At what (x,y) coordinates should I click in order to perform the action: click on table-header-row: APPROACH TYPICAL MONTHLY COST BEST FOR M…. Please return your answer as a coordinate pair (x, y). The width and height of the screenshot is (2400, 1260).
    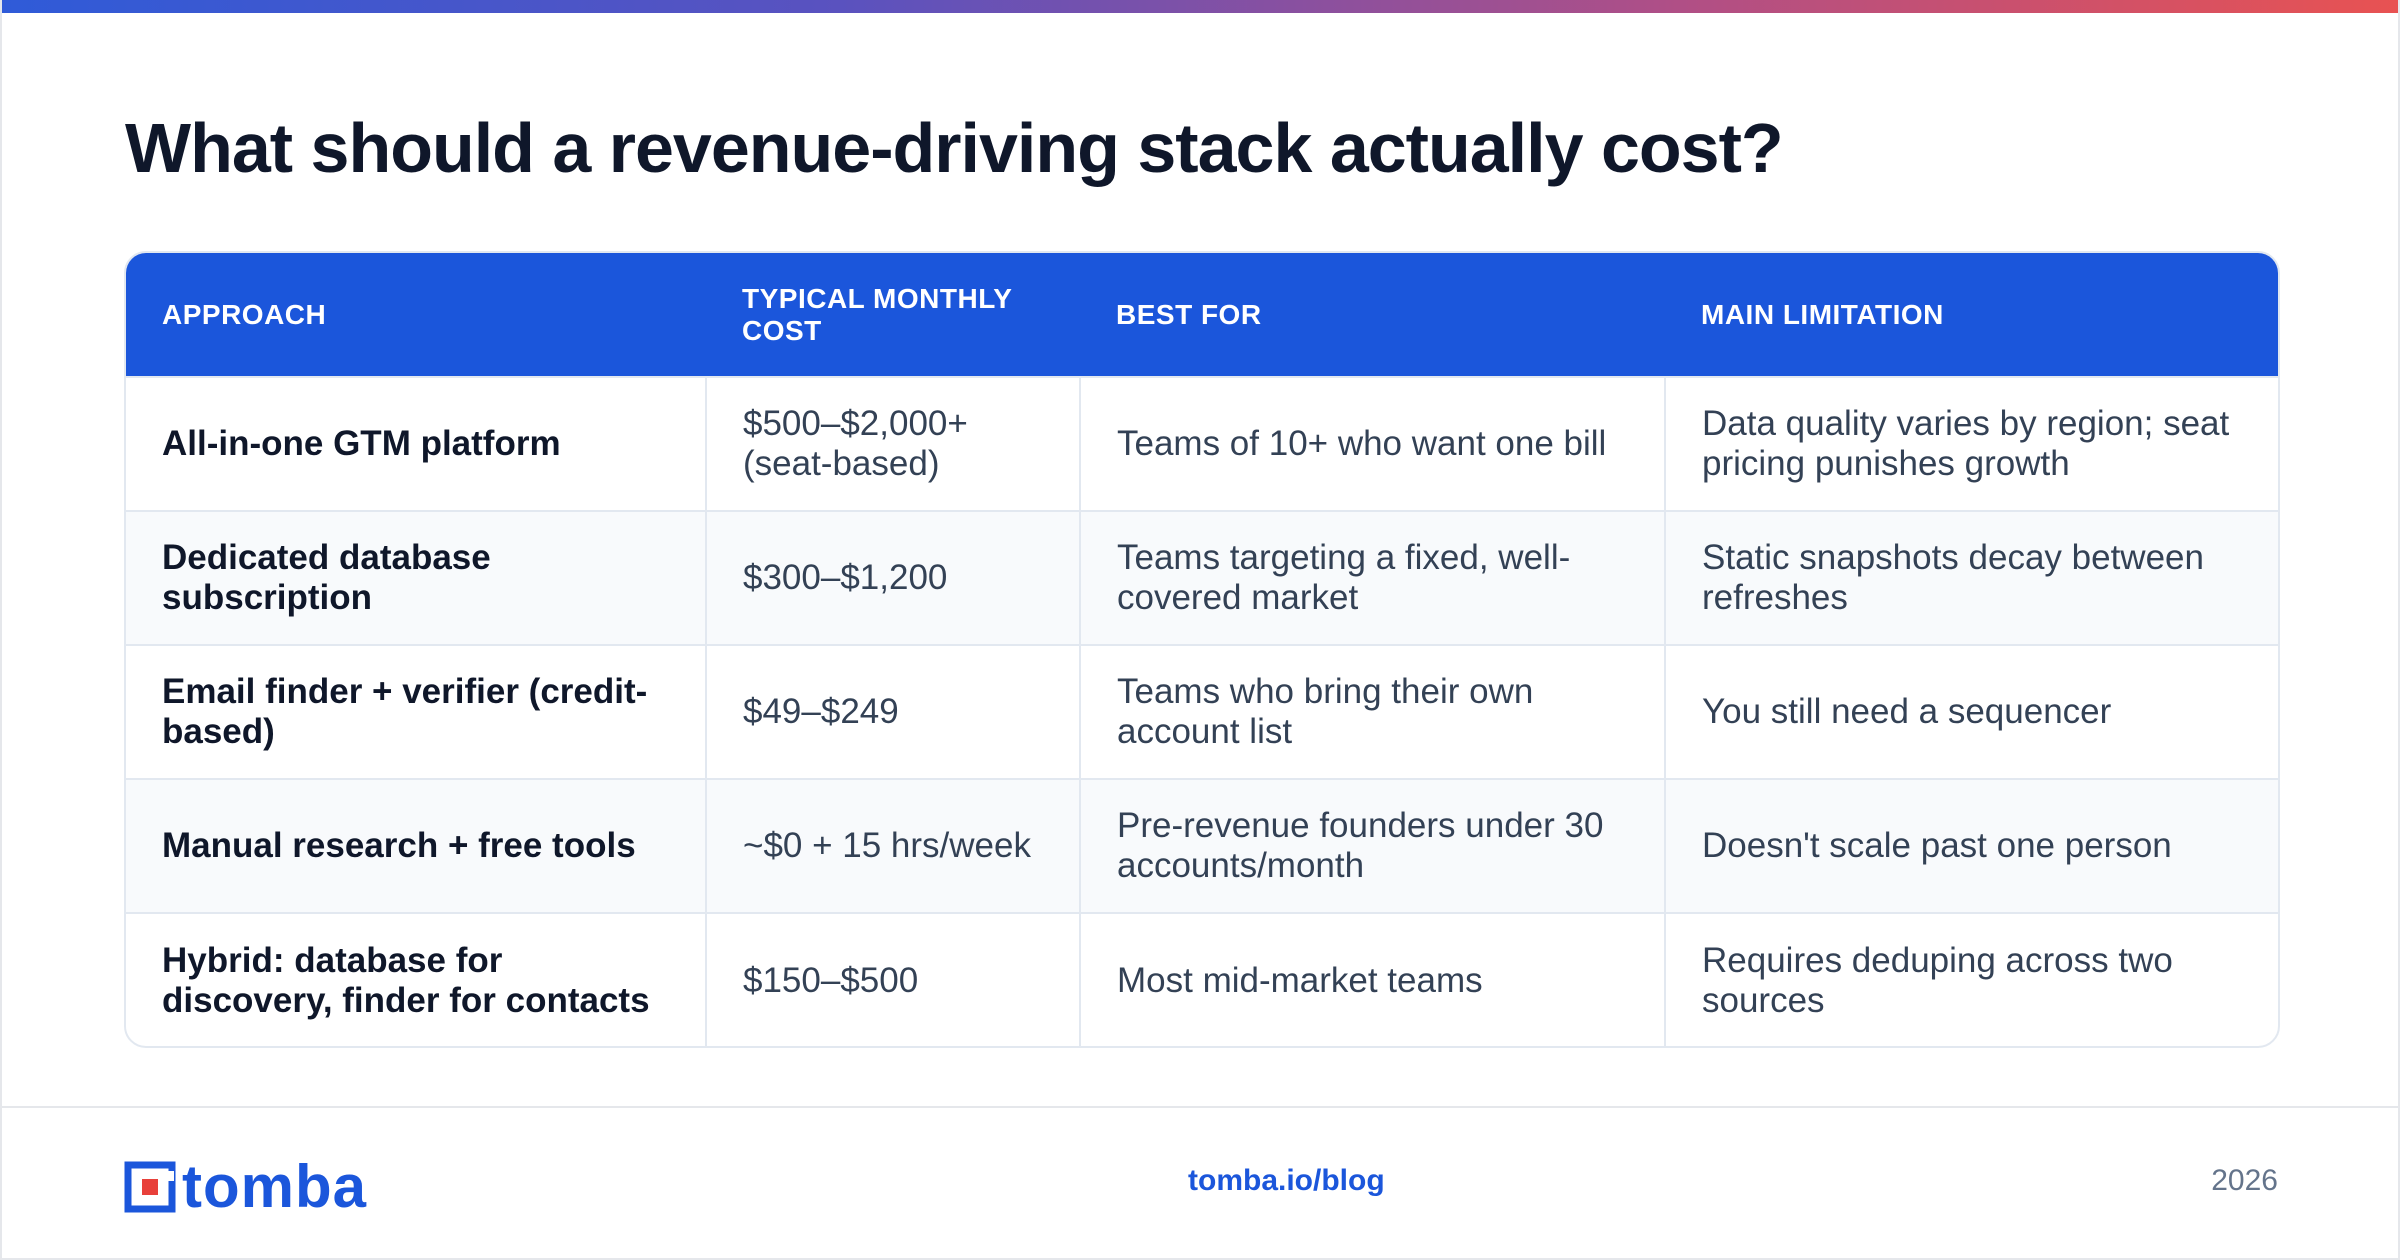
    Looking at the image, I should click on (1202, 315).